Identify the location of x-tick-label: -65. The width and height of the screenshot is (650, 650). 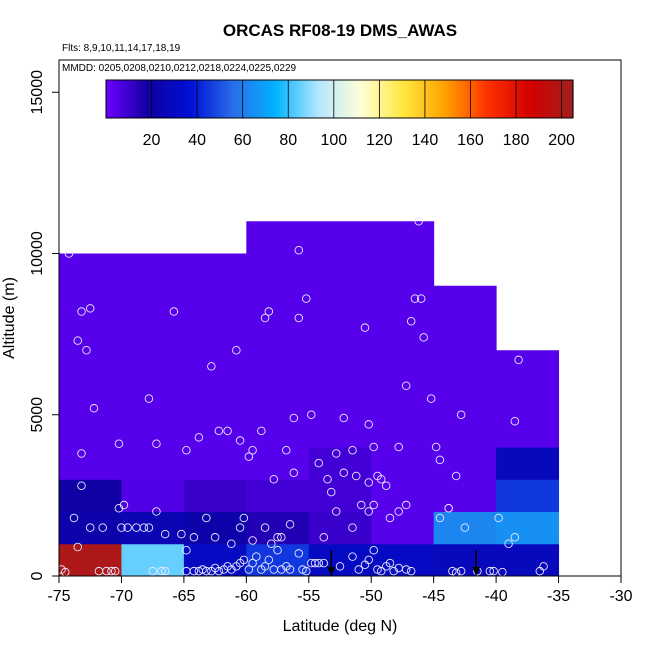
(183, 596).